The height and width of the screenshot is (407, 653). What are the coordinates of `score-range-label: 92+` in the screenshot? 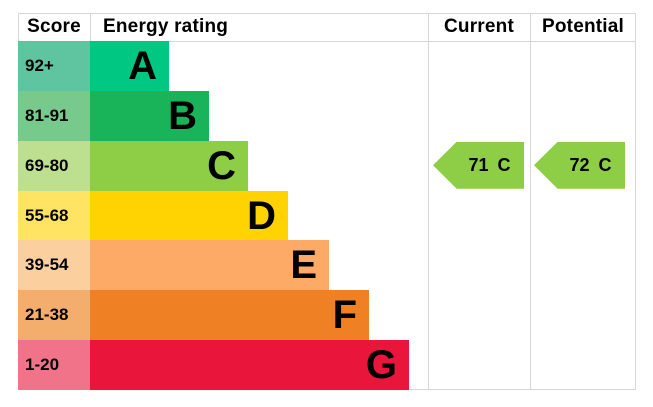 It's located at (39, 65).